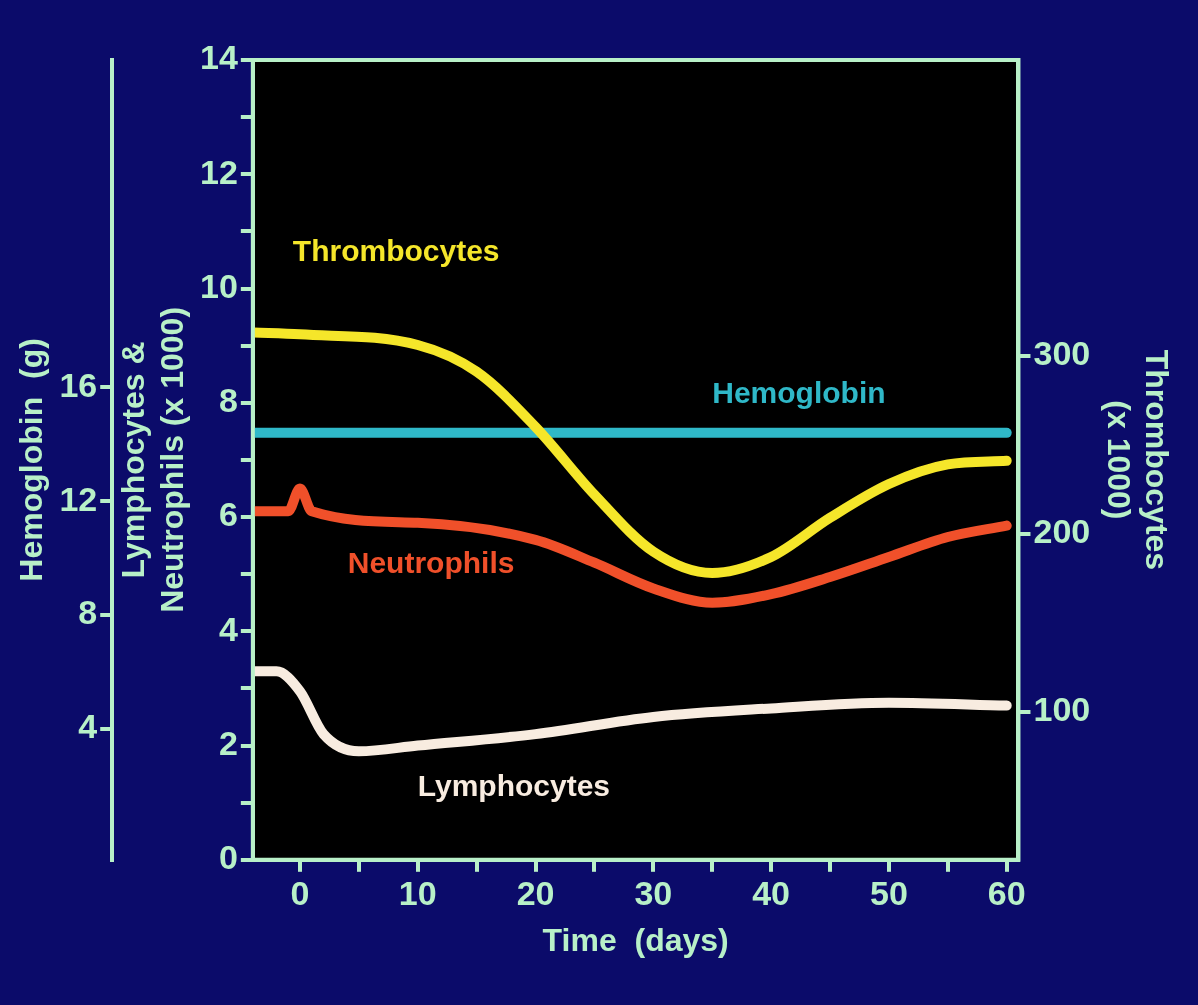 This screenshot has height=1005, width=1198. What do you see at coordinates (431, 563) in the screenshot?
I see `series-label: Neutrophils` at bounding box center [431, 563].